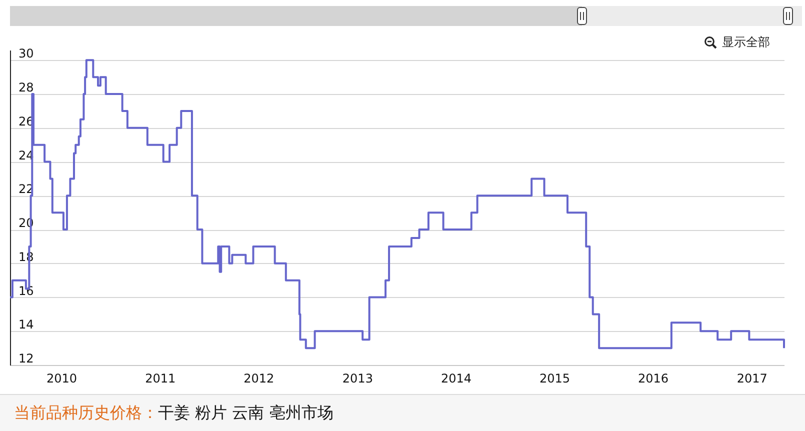 This screenshot has width=805, height=431. What do you see at coordinates (26, 53) in the screenshot?
I see `y-tick-label: 30` at bounding box center [26, 53].